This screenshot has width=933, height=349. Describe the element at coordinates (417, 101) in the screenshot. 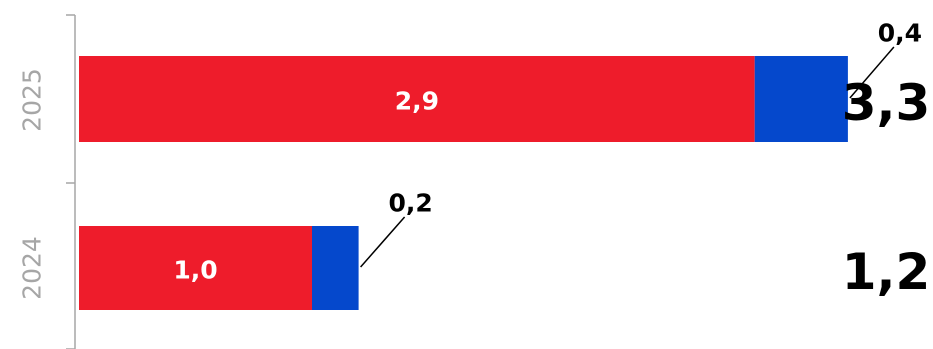

I see `data-label-2025-main: 2,9` at that location.